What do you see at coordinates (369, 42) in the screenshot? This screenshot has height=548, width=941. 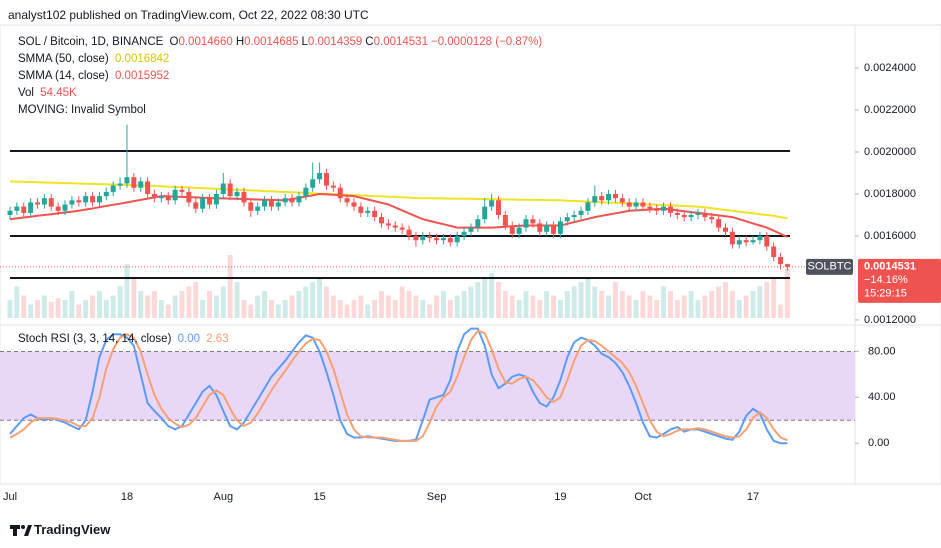 I see `ohlc-key: C` at bounding box center [369, 42].